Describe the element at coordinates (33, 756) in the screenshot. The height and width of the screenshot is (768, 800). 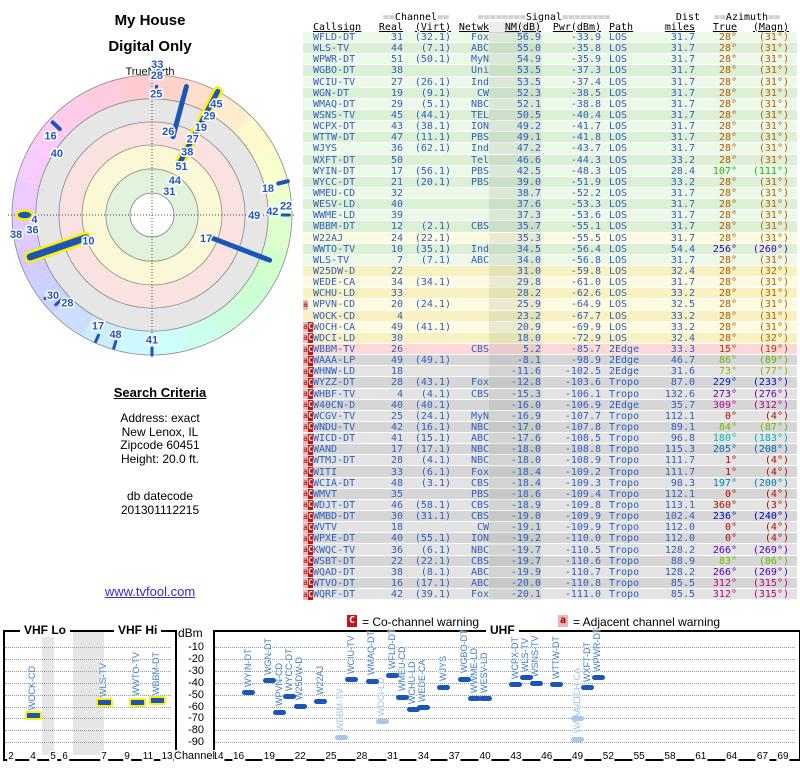
I see `channel-tick-label: 4` at that location.